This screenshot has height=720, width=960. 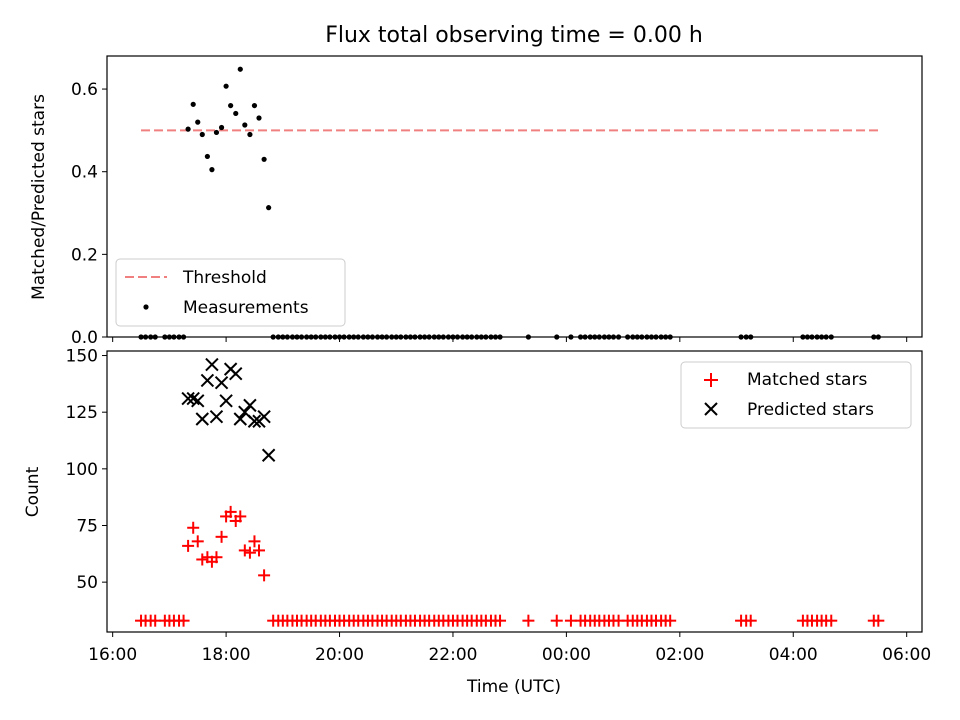 I want to click on bottom-y-tick-label: 125, so click(x=82, y=413).